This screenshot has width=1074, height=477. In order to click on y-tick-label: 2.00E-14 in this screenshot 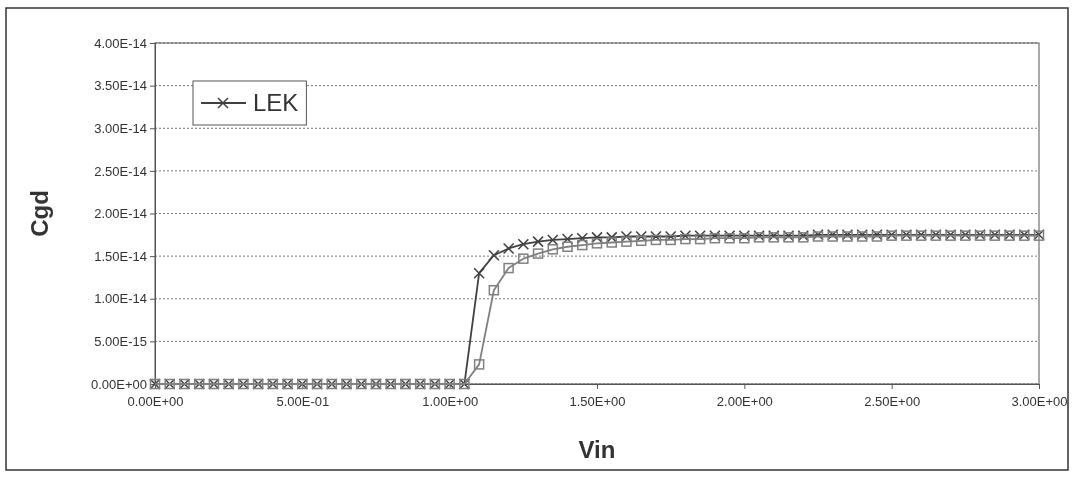, I will do `click(120, 214)`.